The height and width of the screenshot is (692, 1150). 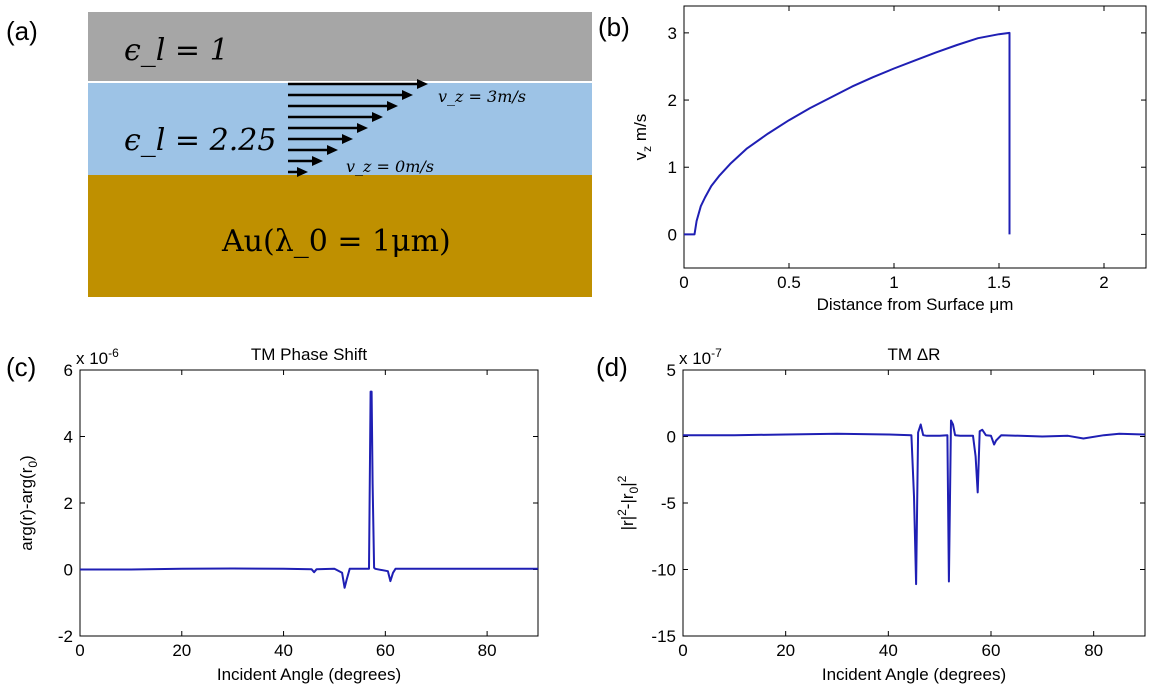 I want to click on y-axis-label: vz​ m/s, so click(x=642, y=137).